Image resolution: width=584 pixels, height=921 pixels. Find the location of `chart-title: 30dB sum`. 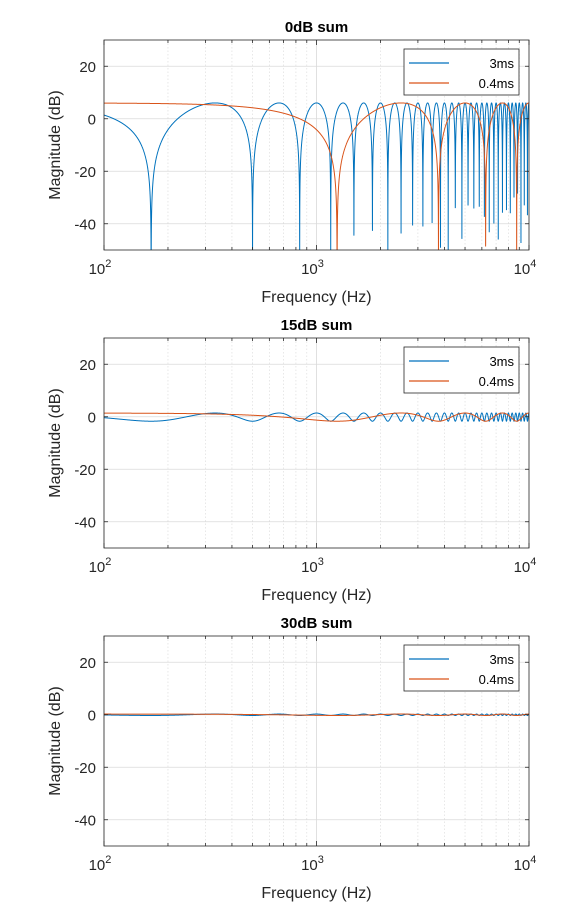

chart-title: 30dB sum is located at coordinates (317, 623).